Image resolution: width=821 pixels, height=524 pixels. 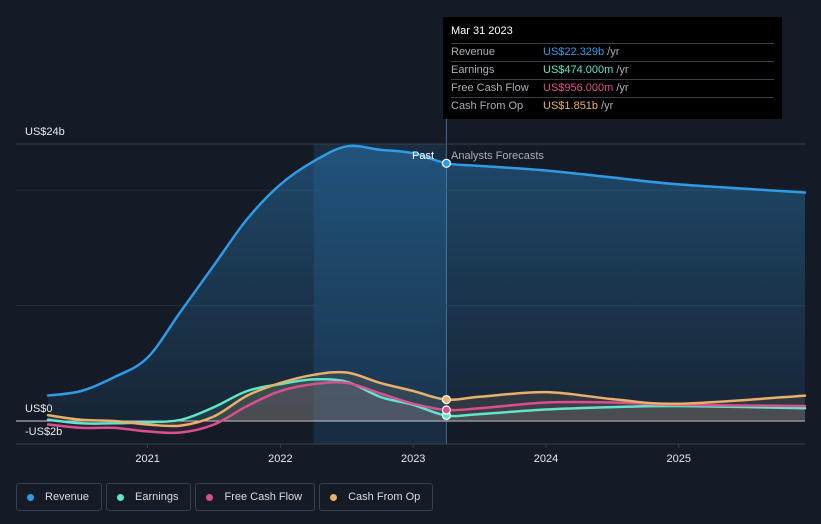 What do you see at coordinates (45, 132) in the screenshot?
I see `y-tick-label-top: US$24b` at bounding box center [45, 132].